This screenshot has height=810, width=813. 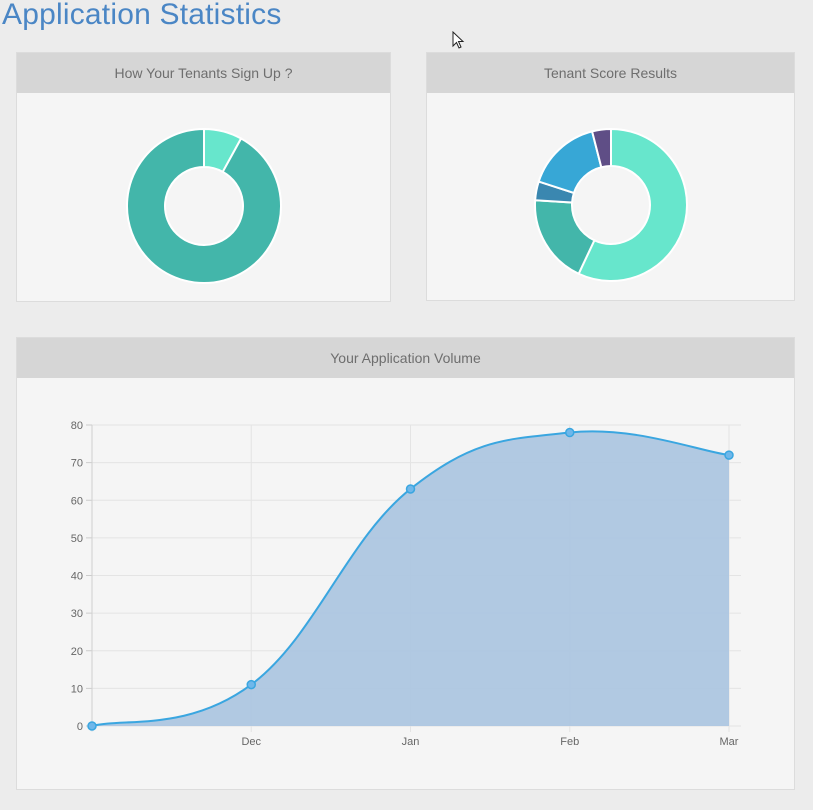 What do you see at coordinates (203, 73) in the screenshot?
I see `signup-panel-title: How Your Tenants Sign Up ?` at bounding box center [203, 73].